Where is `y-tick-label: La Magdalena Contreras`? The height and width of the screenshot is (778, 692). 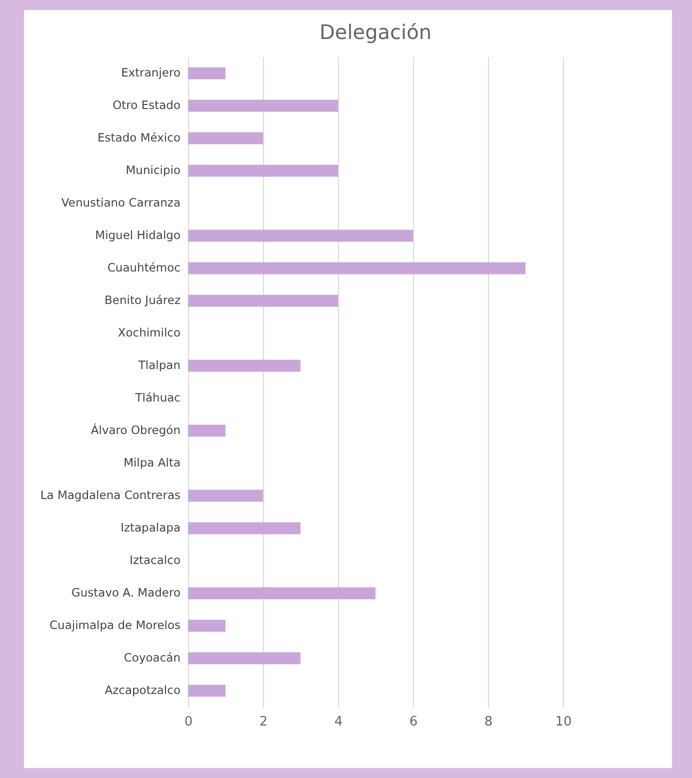 y-tick-label: La Magdalena Contreras is located at coordinates (110, 495).